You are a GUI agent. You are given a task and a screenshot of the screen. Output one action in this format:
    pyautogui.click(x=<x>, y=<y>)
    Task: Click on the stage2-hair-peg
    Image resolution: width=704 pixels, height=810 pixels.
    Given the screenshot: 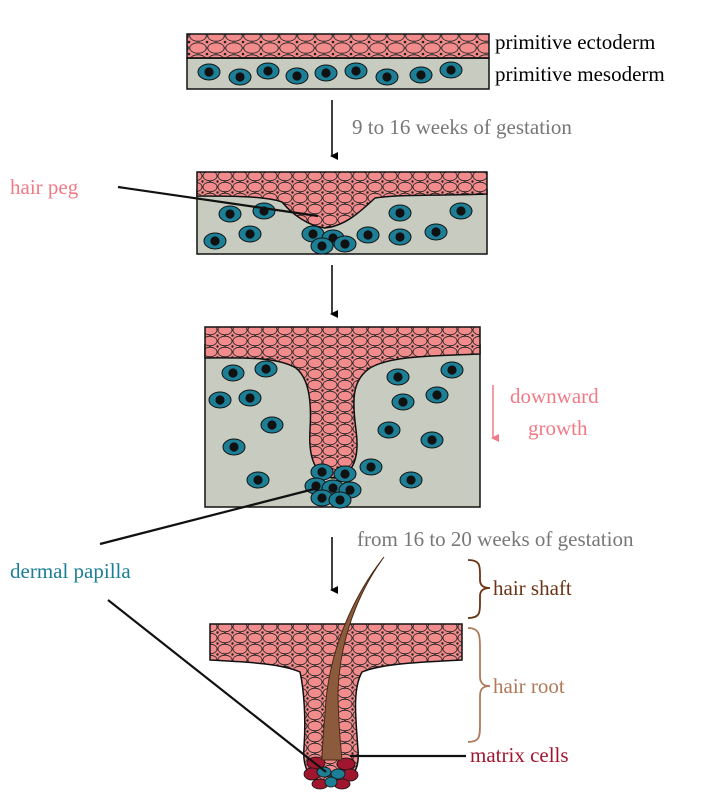 What is the action you would take?
    pyautogui.click(x=342, y=213)
    